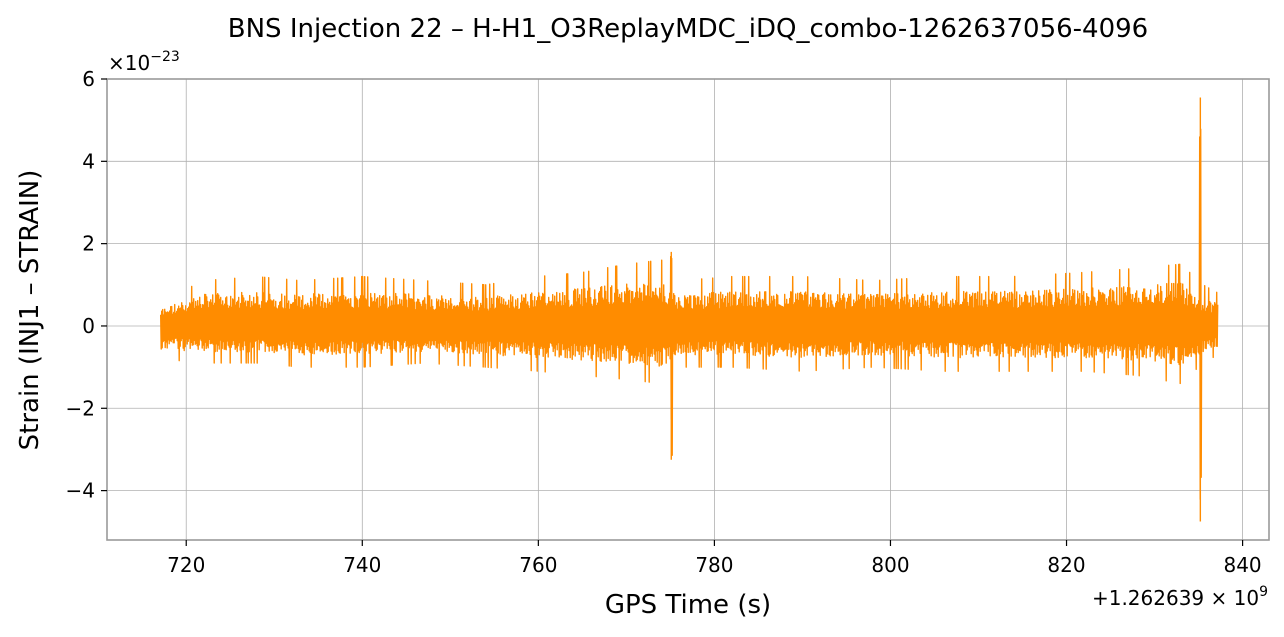  I want to click on x-tick-label: 740, so click(362, 565).